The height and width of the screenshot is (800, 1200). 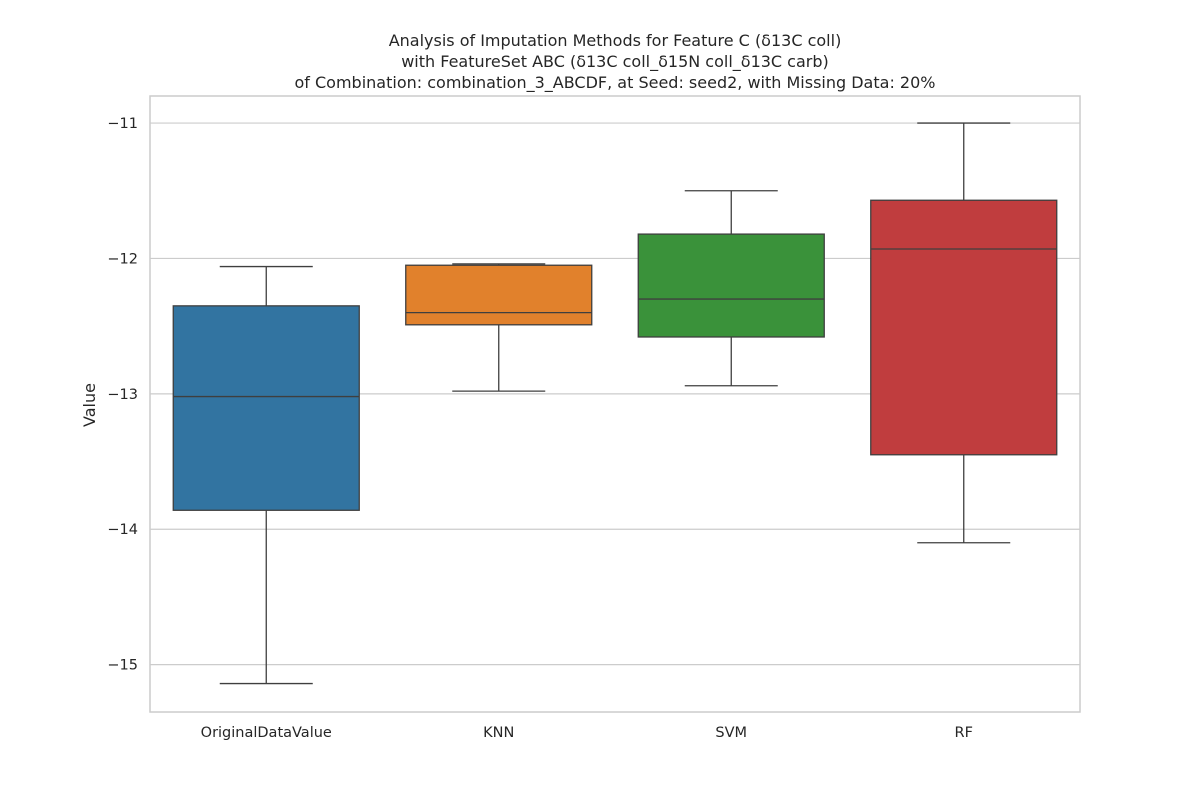 What do you see at coordinates (498, 733) in the screenshot?
I see `x-tick-label: KNN` at bounding box center [498, 733].